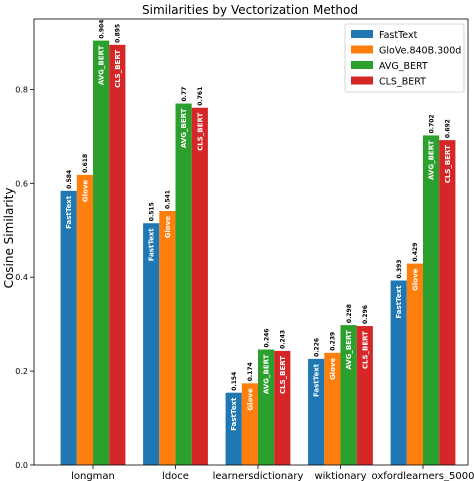 This screenshot has height=481, width=474. I want to click on legend-label: GloVe.840B.300d, so click(420, 51).